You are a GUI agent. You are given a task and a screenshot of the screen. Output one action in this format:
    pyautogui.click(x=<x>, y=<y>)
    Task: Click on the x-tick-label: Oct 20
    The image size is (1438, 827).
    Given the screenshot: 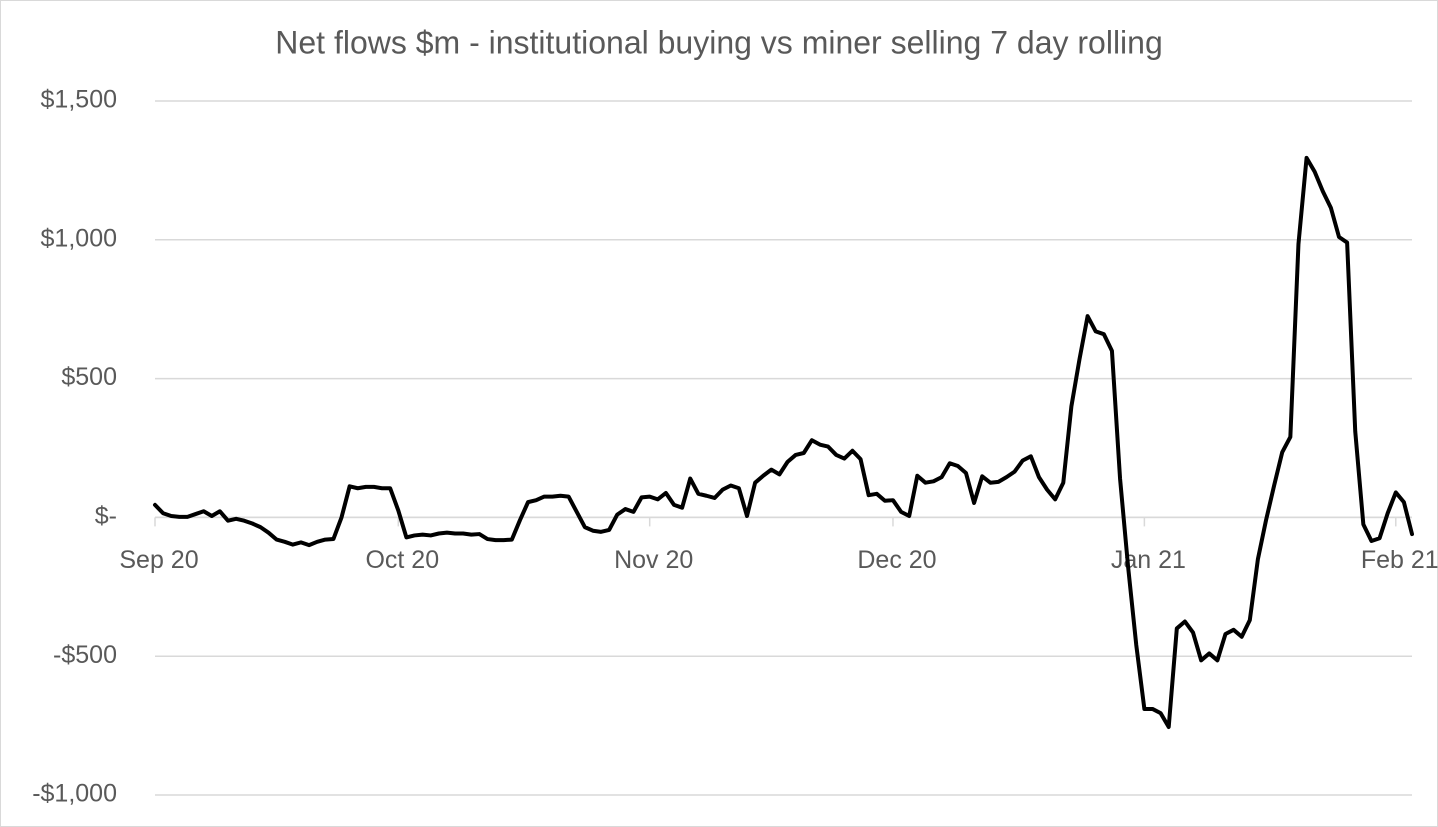 What is the action you would take?
    pyautogui.click(x=402, y=560)
    